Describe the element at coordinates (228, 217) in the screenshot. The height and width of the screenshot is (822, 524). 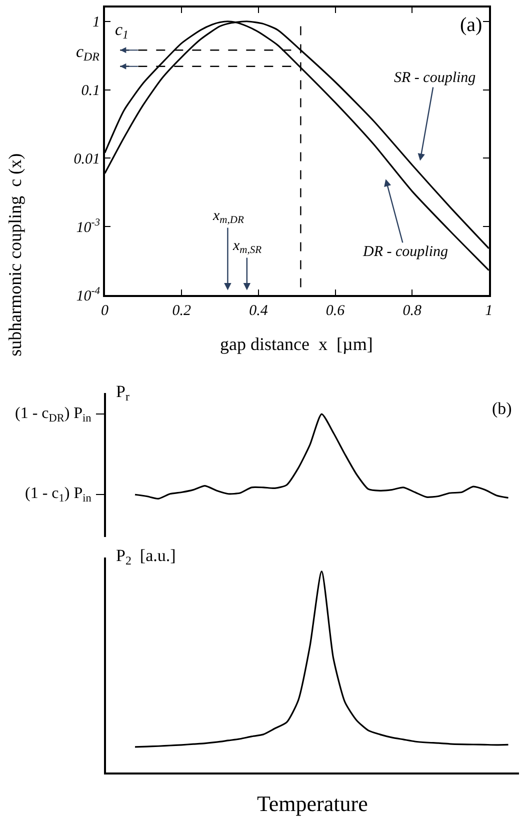
I see `annotation: x$_{m,DR}$` at that location.